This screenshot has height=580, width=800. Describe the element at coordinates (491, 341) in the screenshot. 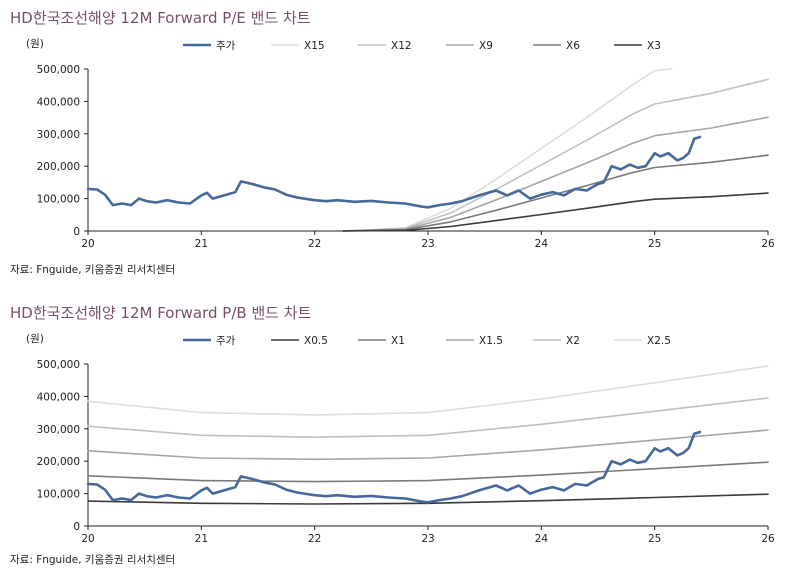

I see `legend-label-3: X1.5` at that location.